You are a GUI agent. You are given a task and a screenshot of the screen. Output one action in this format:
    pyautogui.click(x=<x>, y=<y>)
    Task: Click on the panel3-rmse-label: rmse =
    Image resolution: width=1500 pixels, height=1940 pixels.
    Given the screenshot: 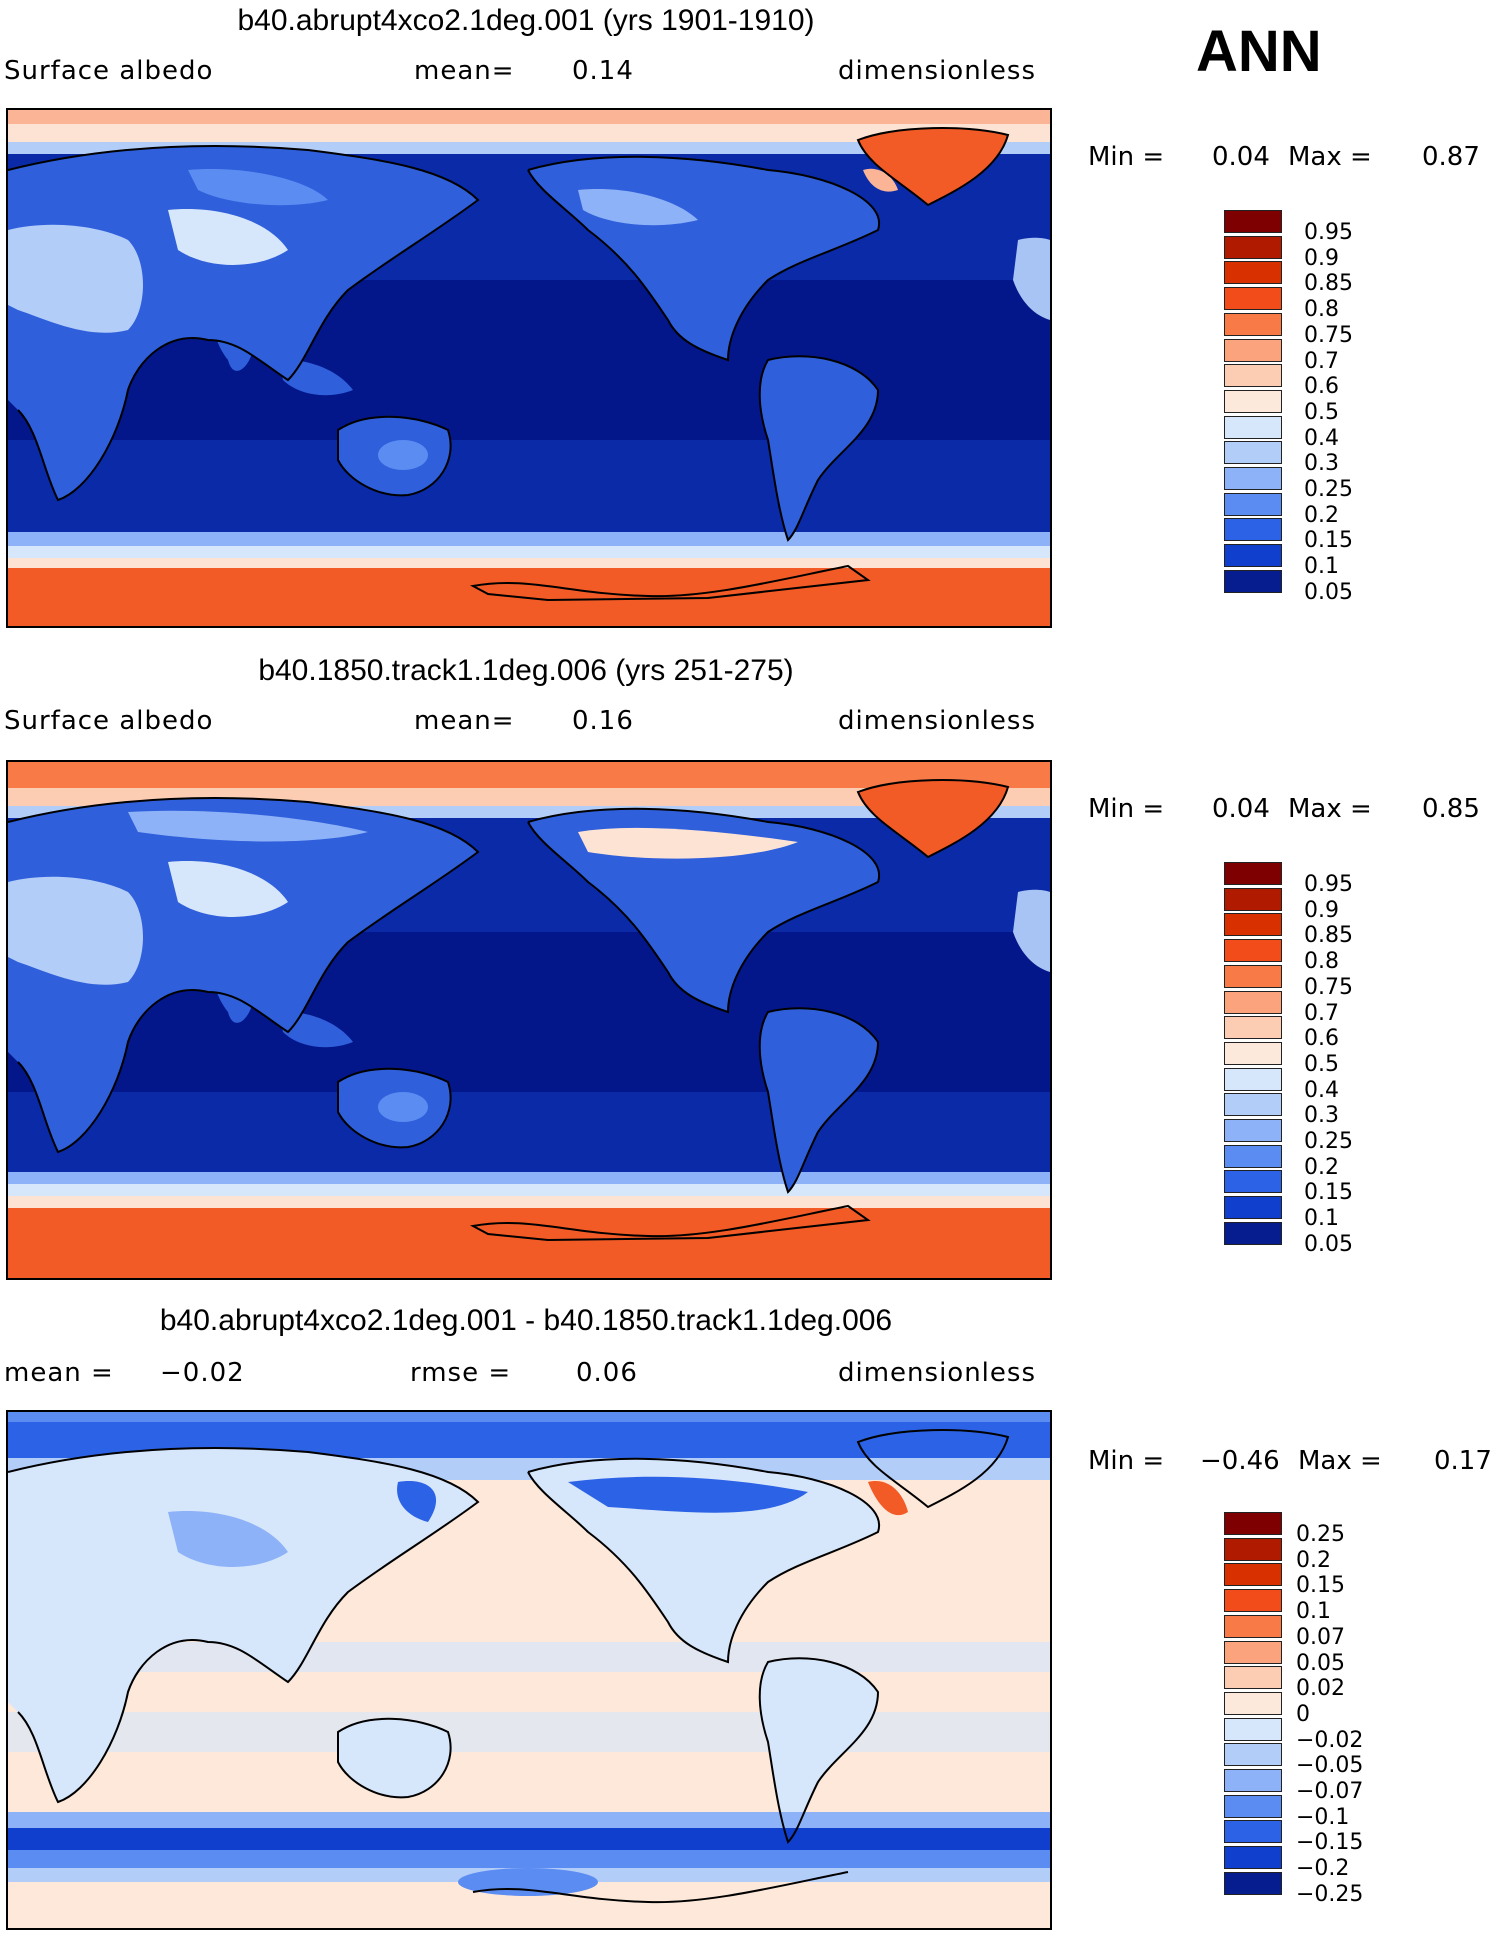 What is the action you would take?
    pyautogui.click(x=461, y=1373)
    